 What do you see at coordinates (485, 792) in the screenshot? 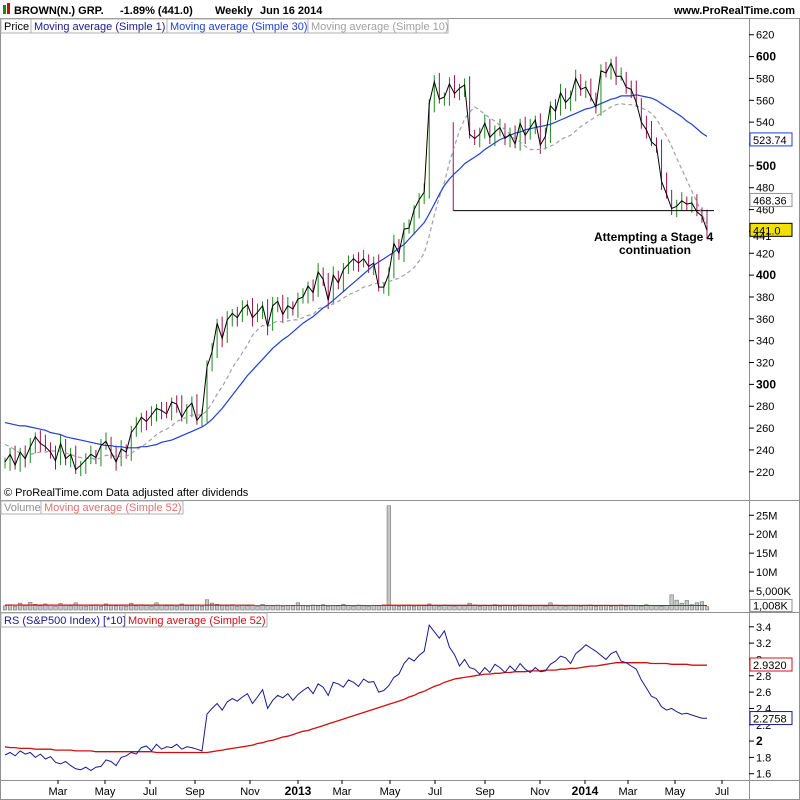
I see `time-tick-label: Sep` at bounding box center [485, 792].